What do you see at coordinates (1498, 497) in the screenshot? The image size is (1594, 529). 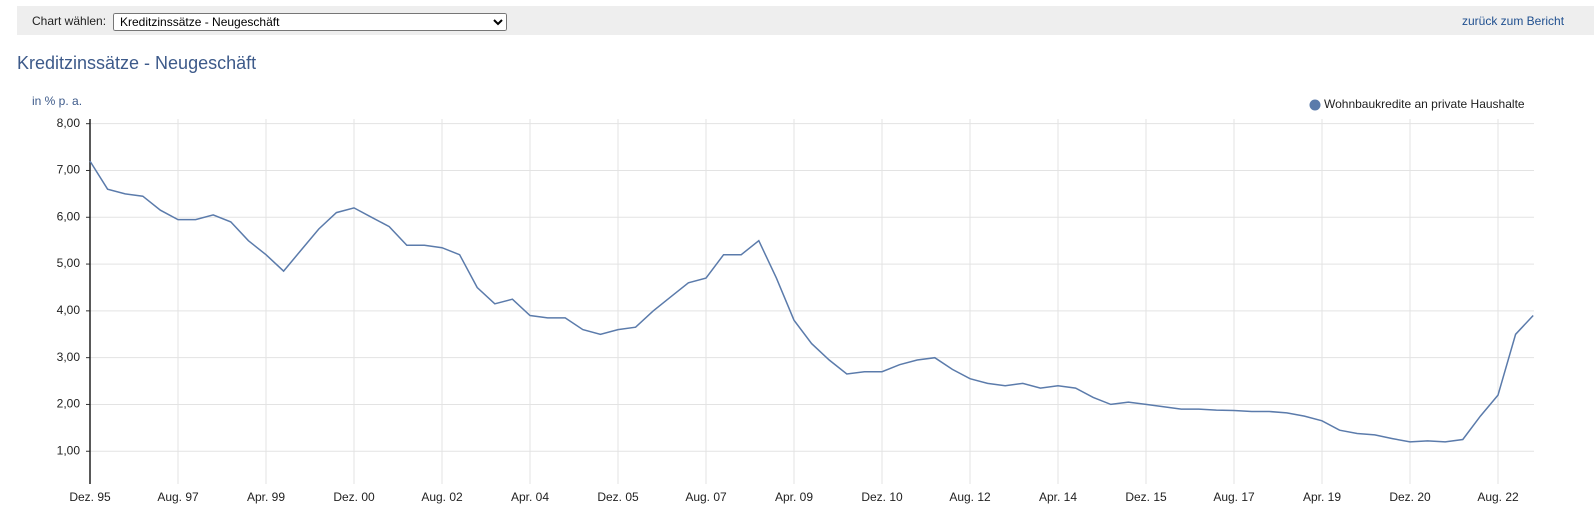 I see `x-tick-label: Aug. 22` at bounding box center [1498, 497].